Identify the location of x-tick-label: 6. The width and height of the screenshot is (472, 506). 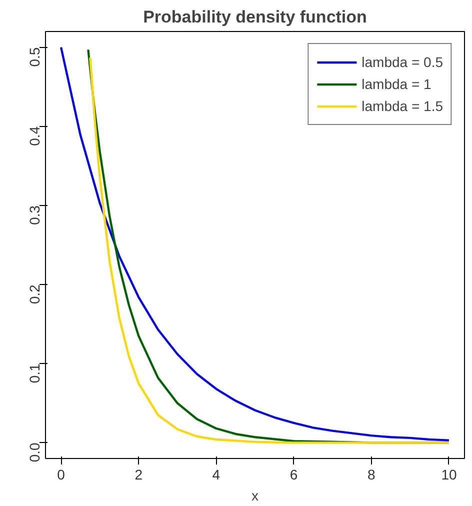
(294, 474).